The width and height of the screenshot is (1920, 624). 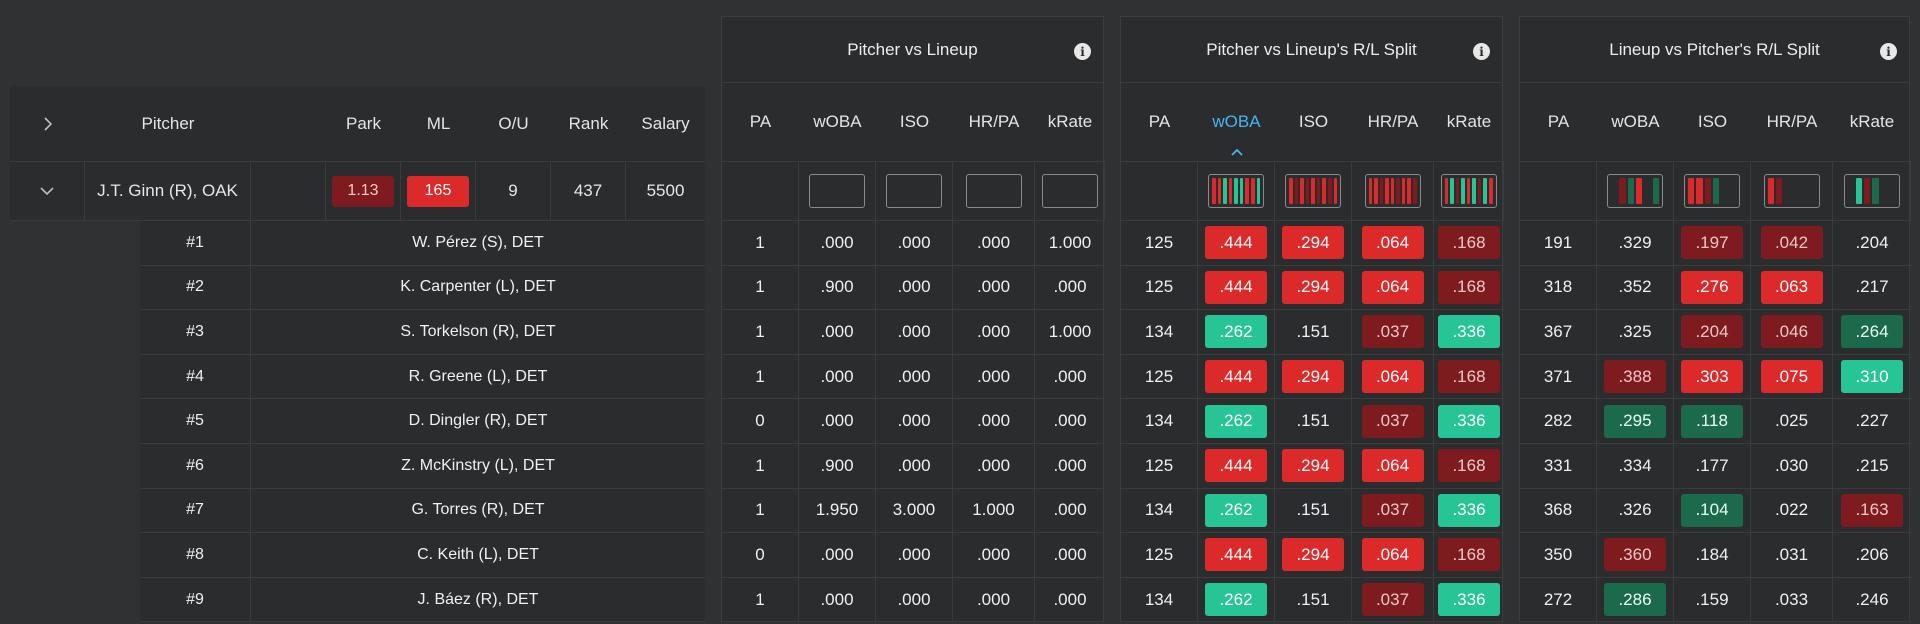 I want to click on stat-cell-hr-pa: .033, so click(x=1792, y=600).